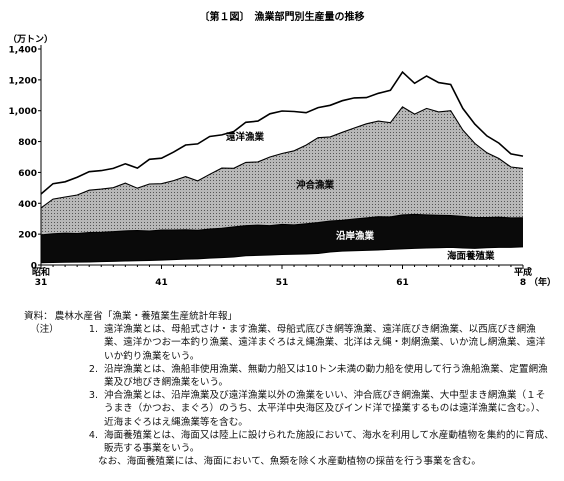 The image size is (564, 481). I want to click on x-tick-label: 61, so click(402, 283).